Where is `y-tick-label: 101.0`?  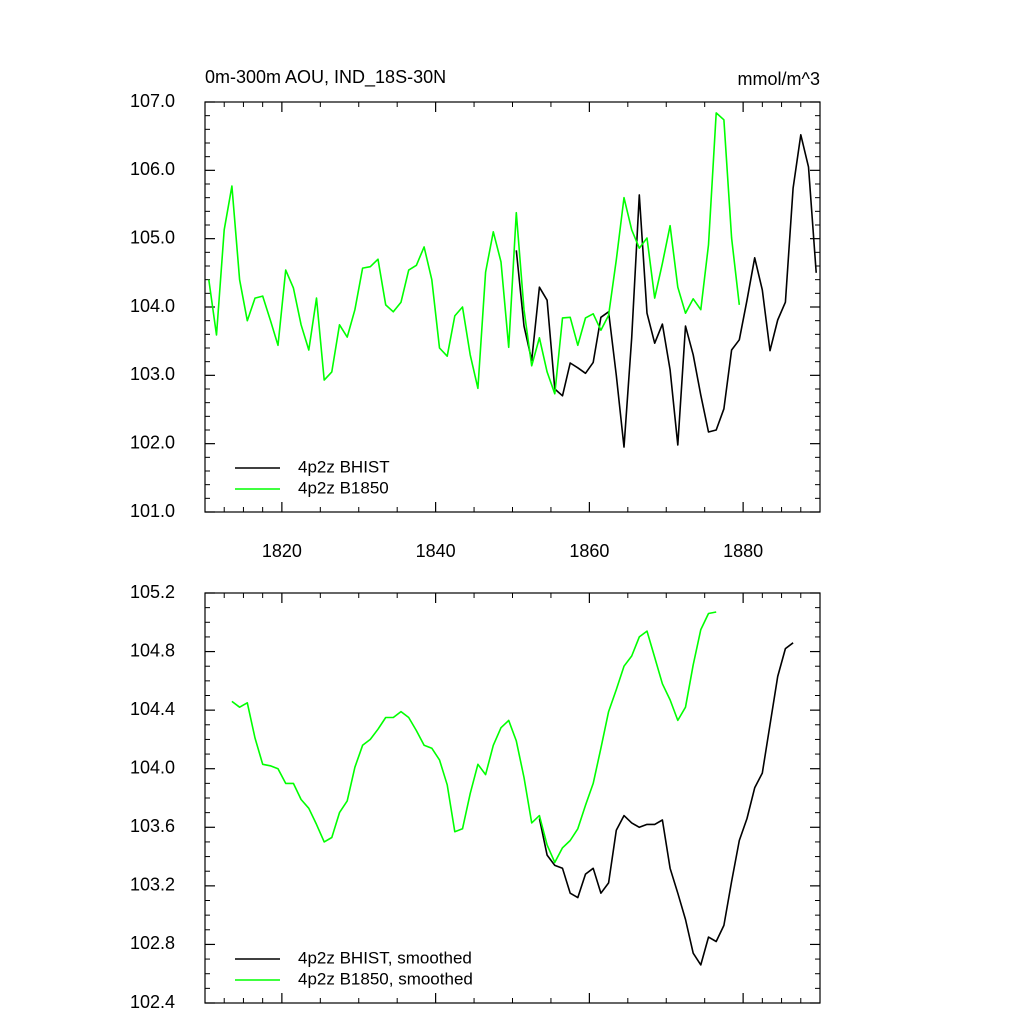 y-tick-label: 101.0 is located at coordinates (152, 511).